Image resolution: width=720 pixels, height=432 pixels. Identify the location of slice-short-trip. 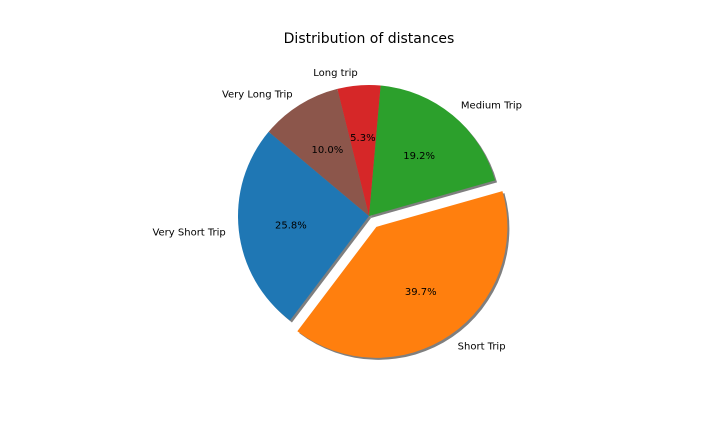
(402, 274).